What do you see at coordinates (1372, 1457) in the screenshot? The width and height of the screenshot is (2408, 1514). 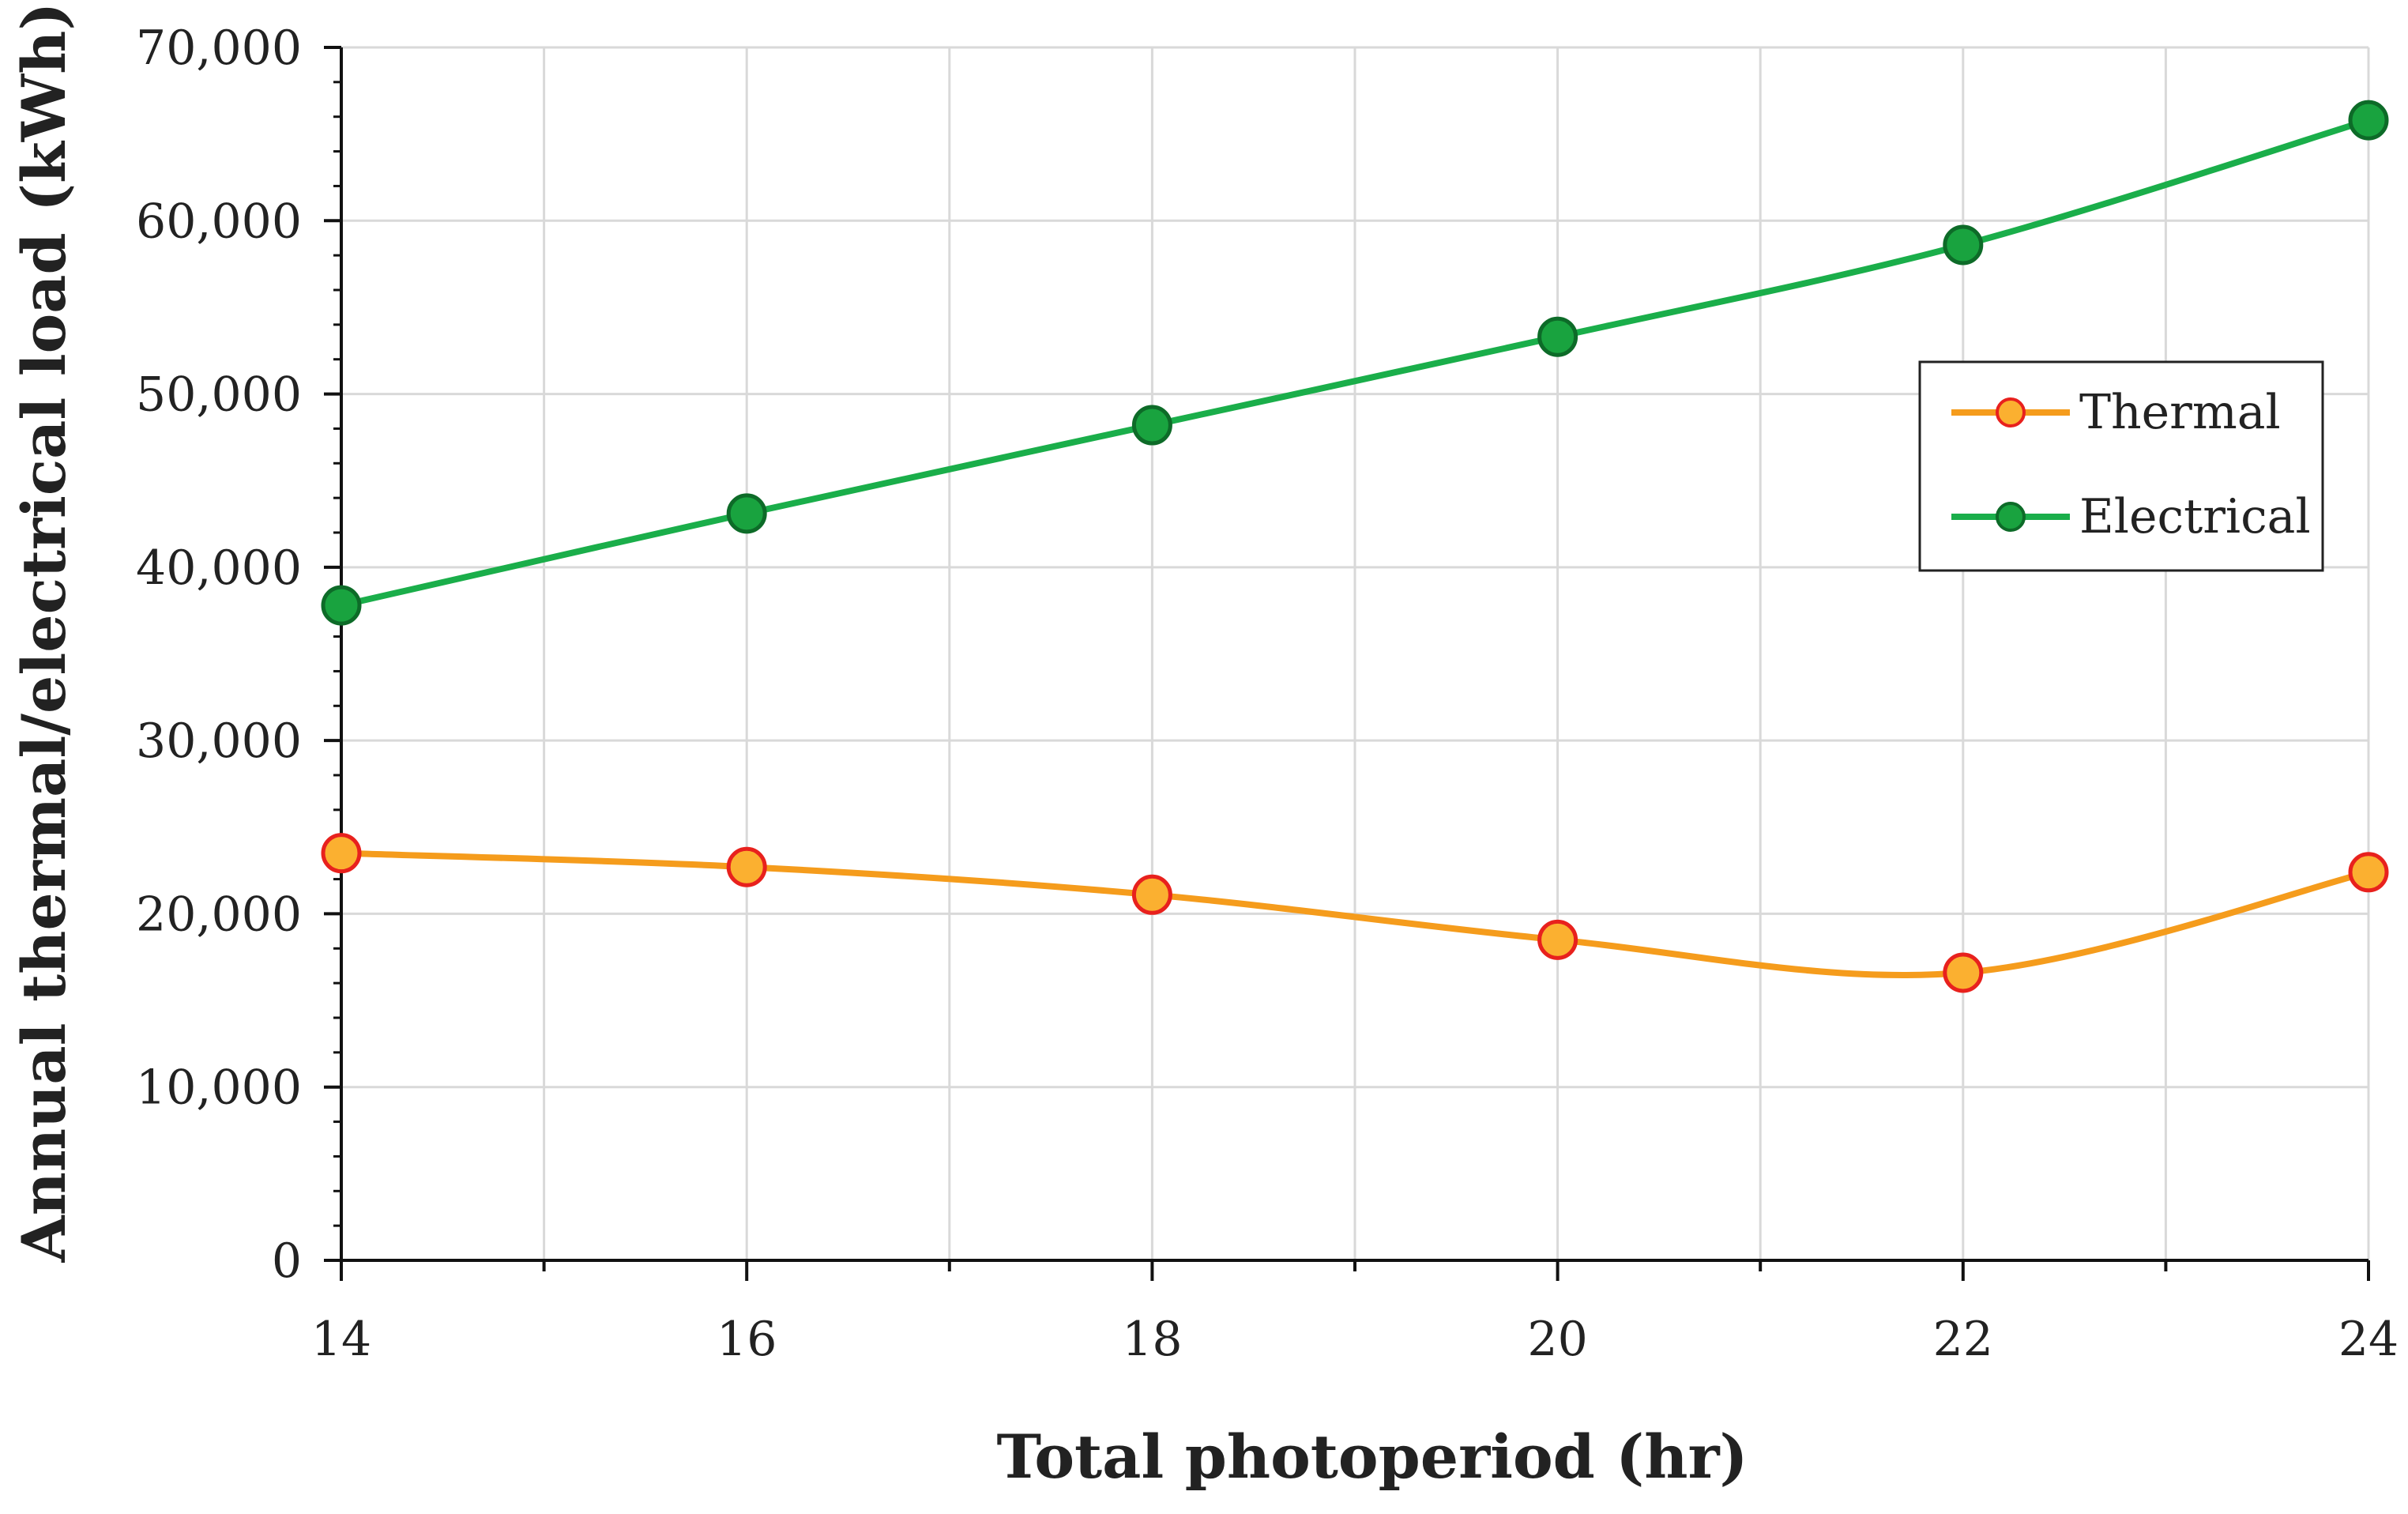 I see `x-axis-title: Total photoperiod (hr)` at bounding box center [1372, 1457].